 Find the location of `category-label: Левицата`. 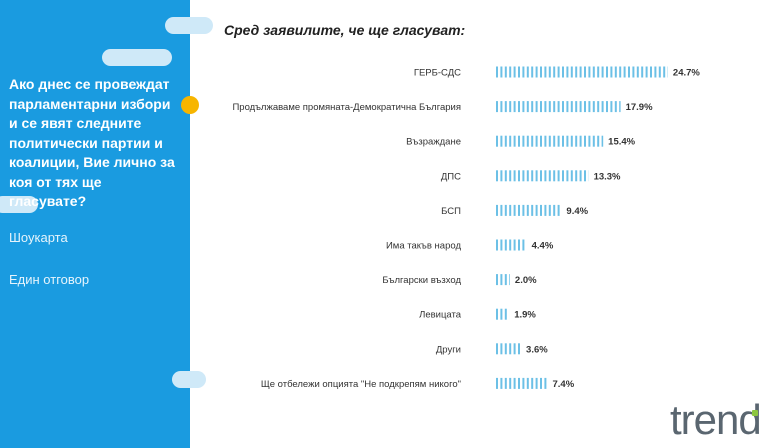

category-label: Левицата is located at coordinates (440, 315).